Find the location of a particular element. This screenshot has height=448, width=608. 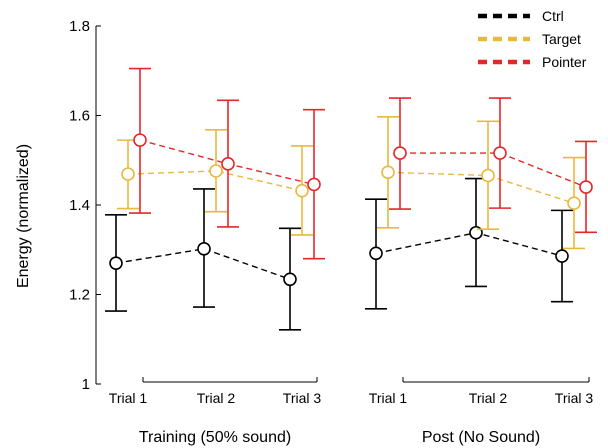

y-tick-label: 1 is located at coordinates (86, 384).